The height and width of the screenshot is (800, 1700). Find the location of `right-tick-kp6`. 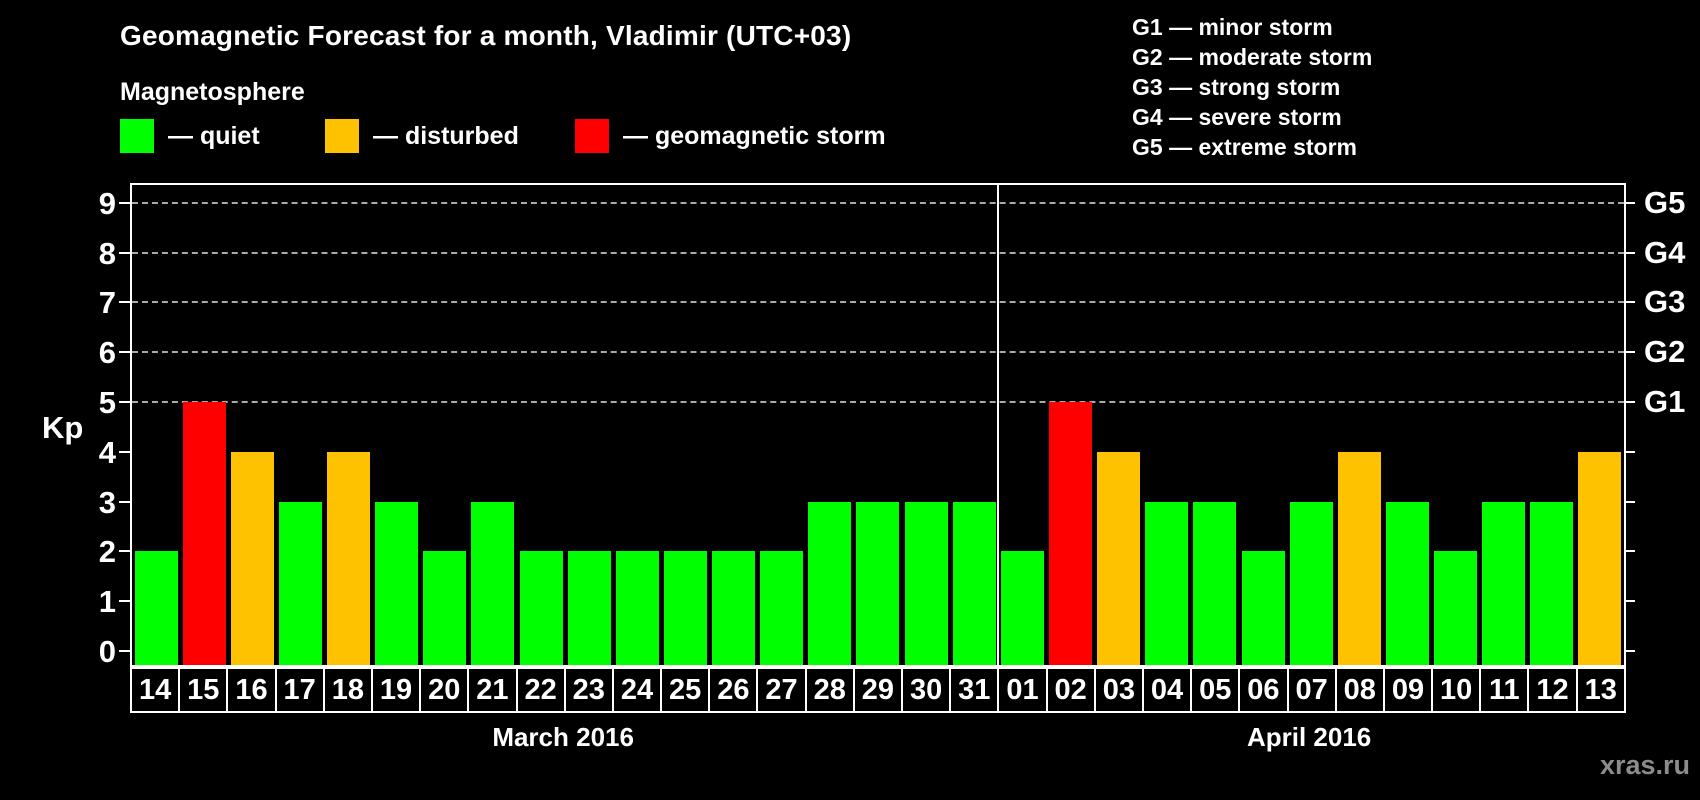

right-tick-kp6 is located at coordinates (1629, 352).